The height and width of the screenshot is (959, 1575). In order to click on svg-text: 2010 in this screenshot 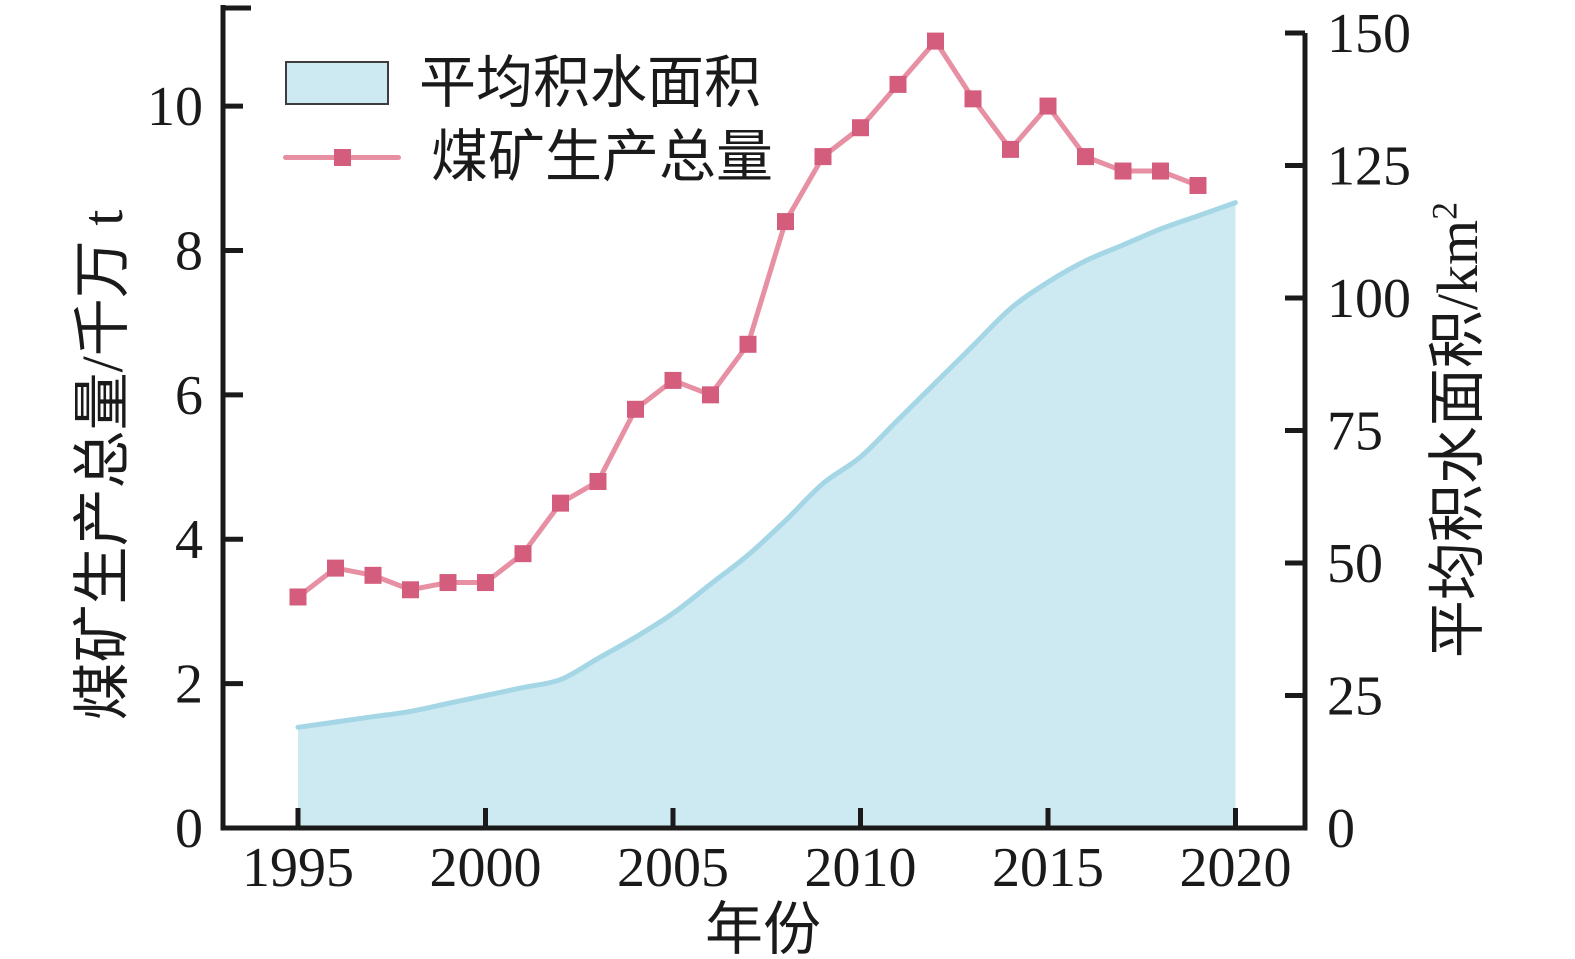, I will do `click(861, 868)`.